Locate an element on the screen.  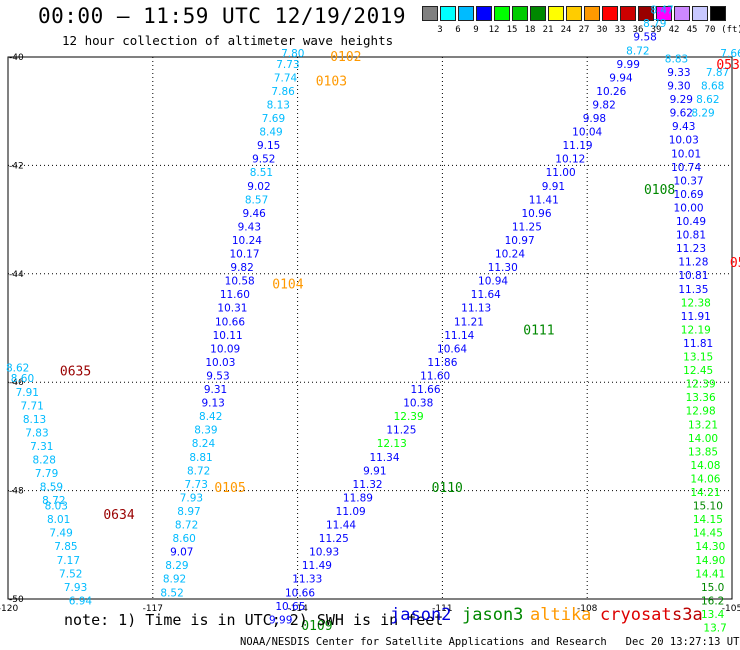
data-label: 9.15 is located at coordinates (268, 146).